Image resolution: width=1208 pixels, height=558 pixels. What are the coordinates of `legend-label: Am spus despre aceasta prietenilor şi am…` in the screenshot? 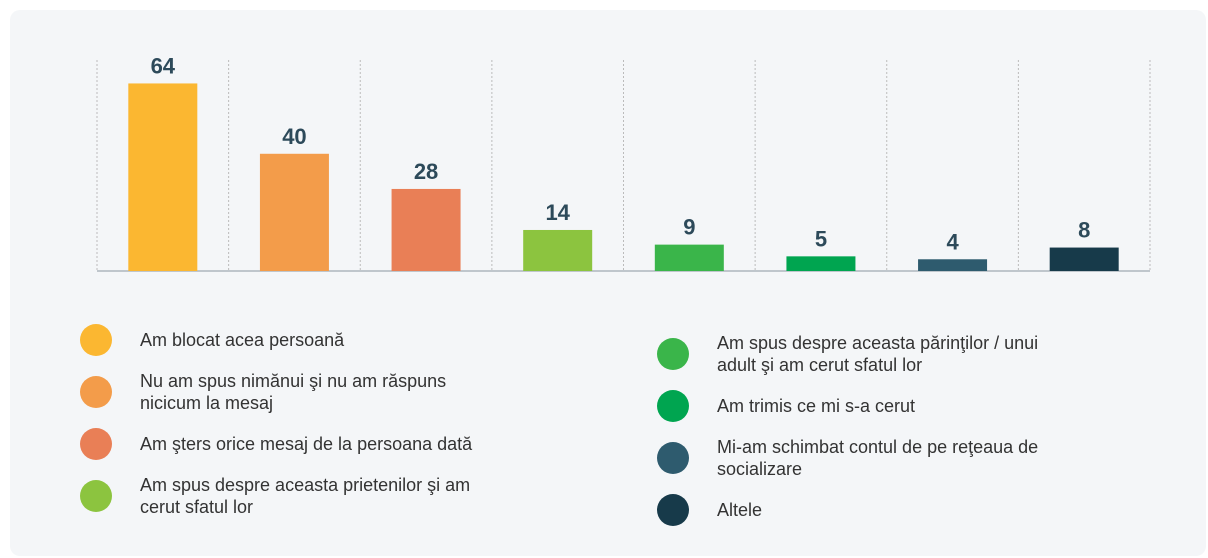 It's located at (305, 496).